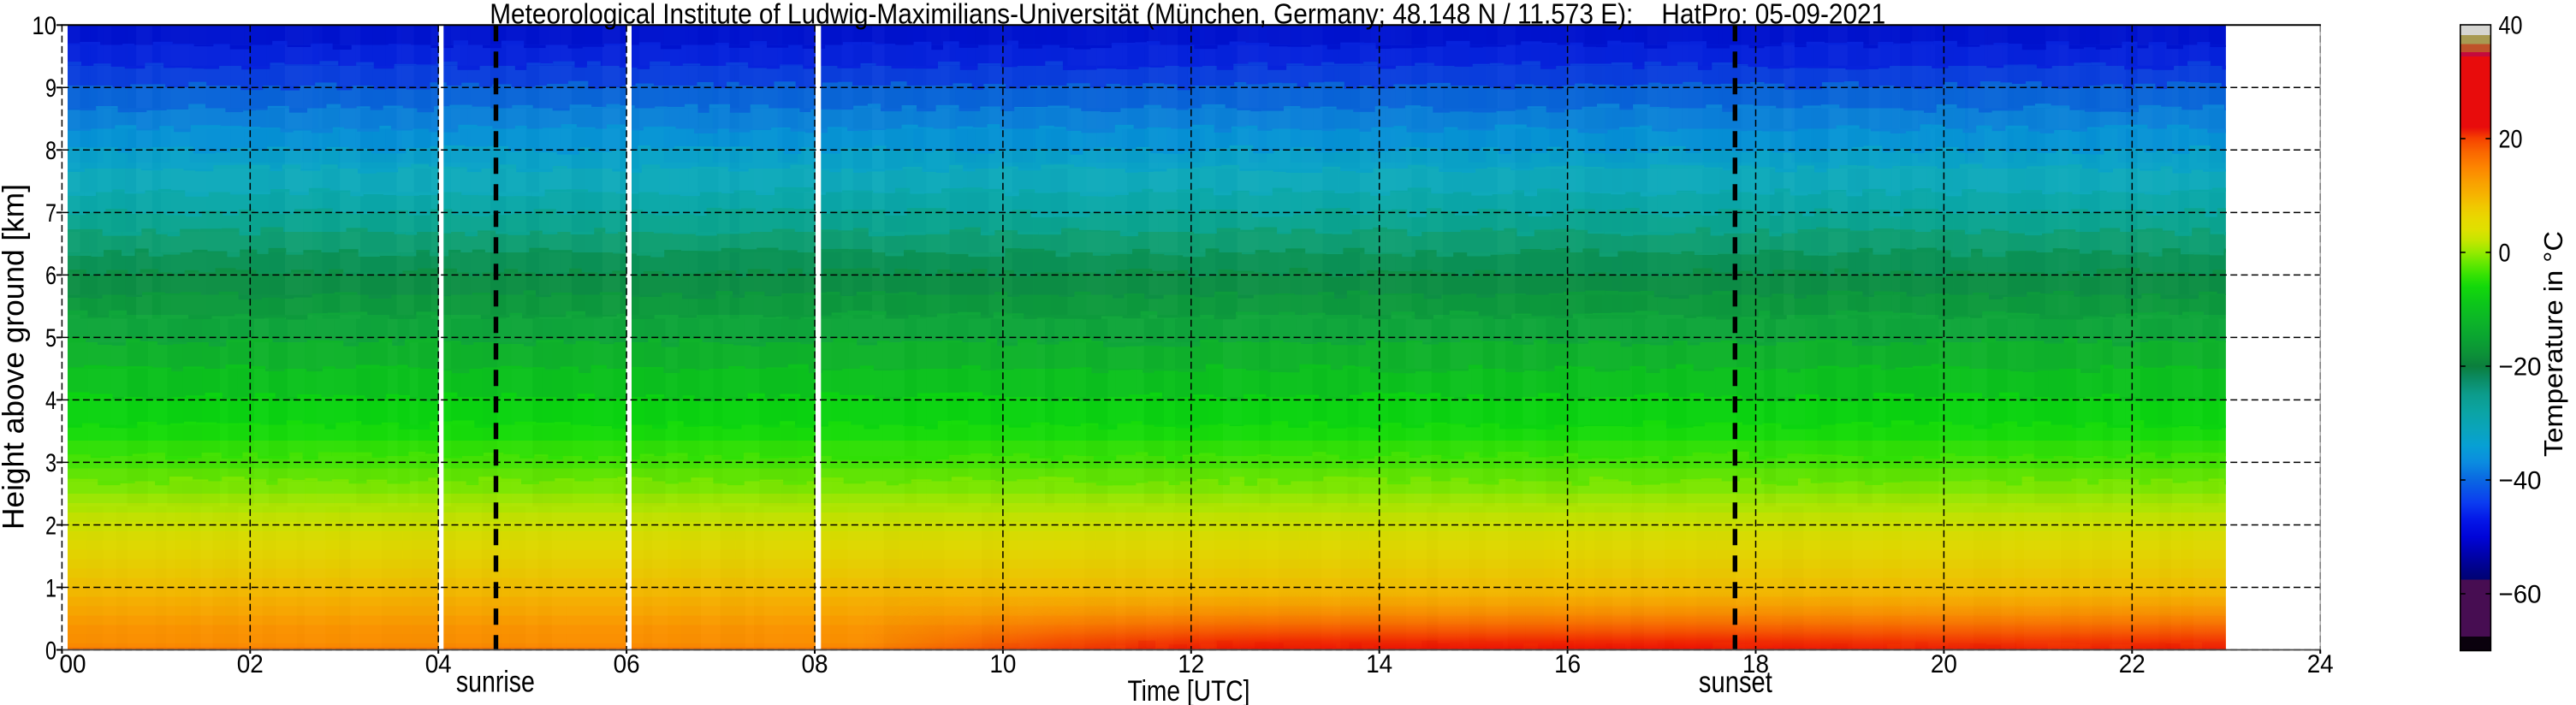  What do you see at coordinates (1755, 664) in the screenshot?
I see `svg-text: 18` at bounding box center [1755, 664].